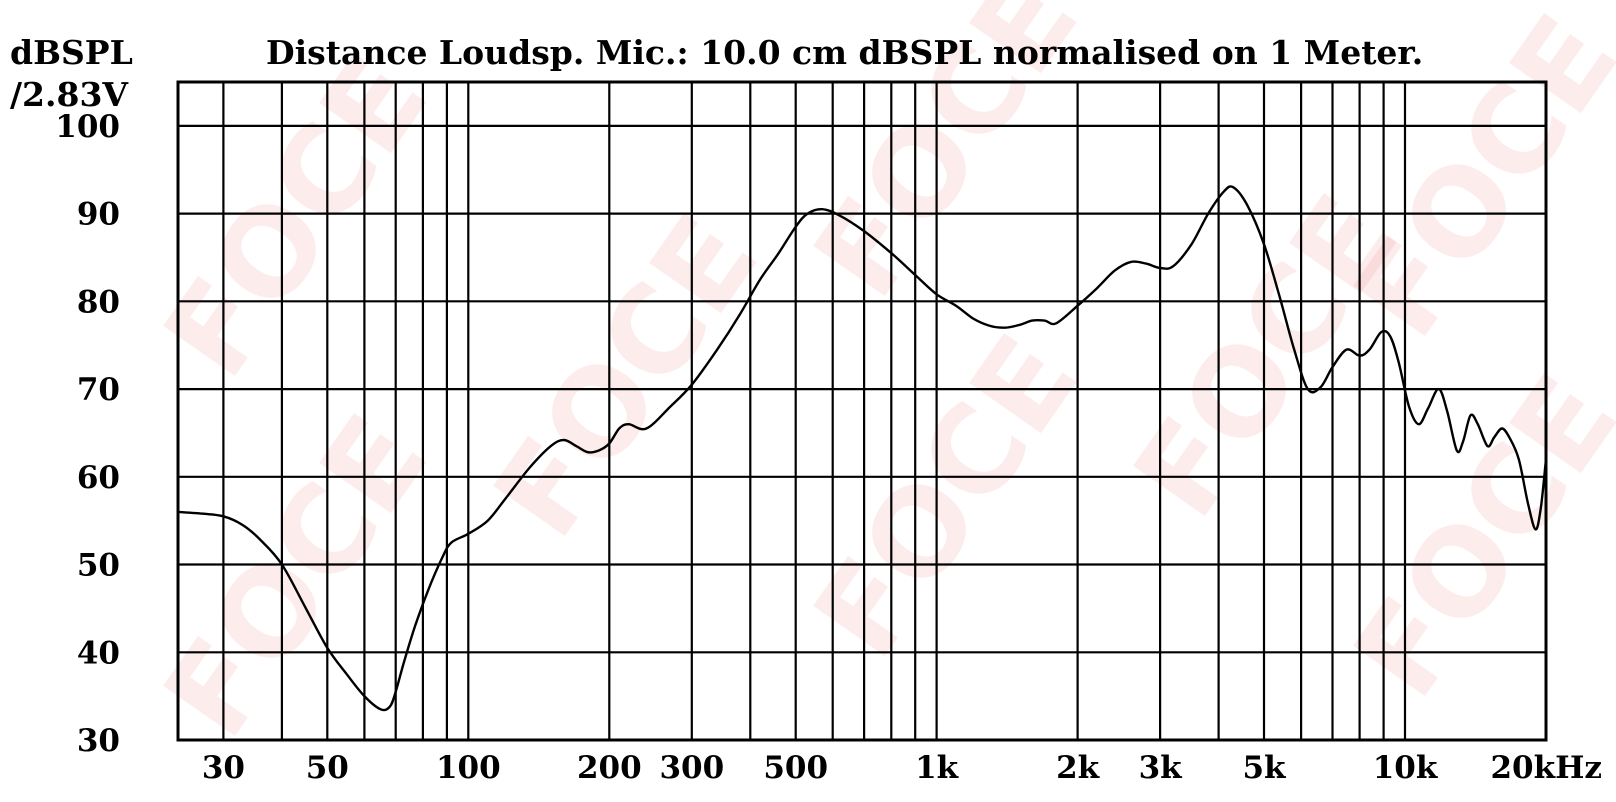  I want to click on x-tick-label: 500, so click(795, 768).